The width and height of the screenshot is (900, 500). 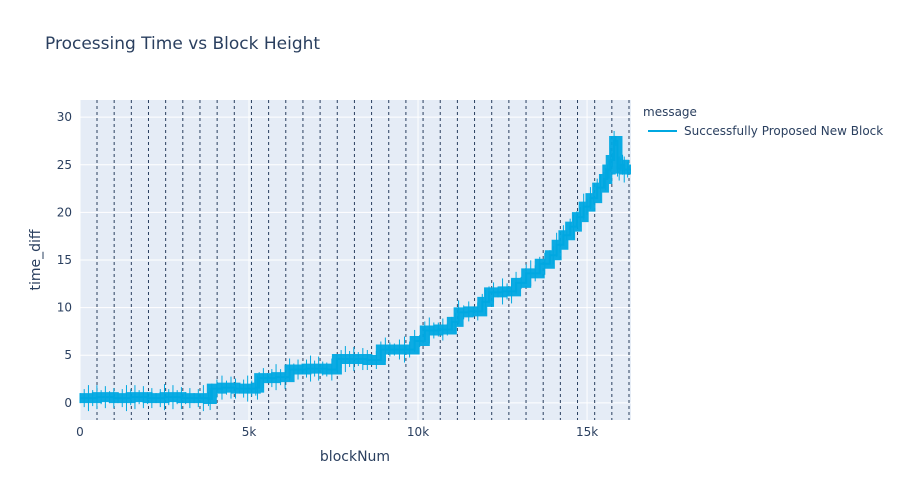 What do you see at coordinates (68, 355) in the screenshot?
I see `y-tick-label: 5` at bounding box center [68, 355].